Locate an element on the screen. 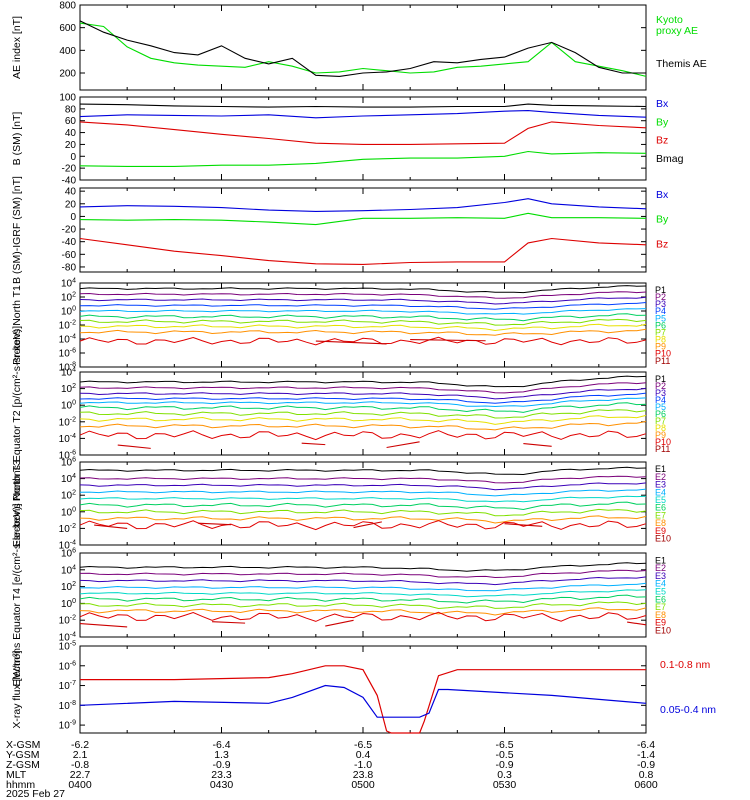 The image size is (750, 800). p_n_t1-legend-p9: P9 is located at coordinates (660, 347).